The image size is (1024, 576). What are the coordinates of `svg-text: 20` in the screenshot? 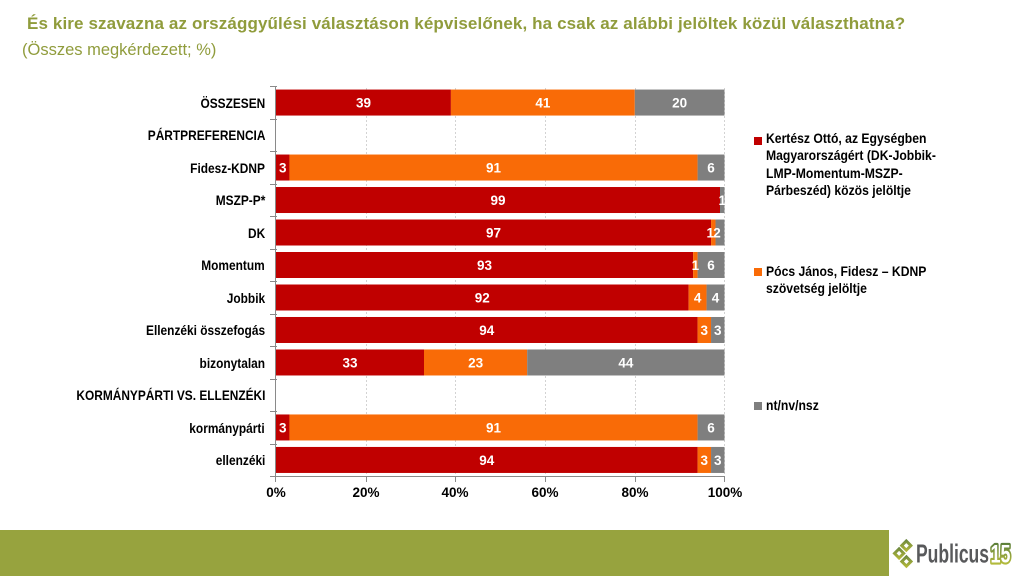 It's located at (679, 102).